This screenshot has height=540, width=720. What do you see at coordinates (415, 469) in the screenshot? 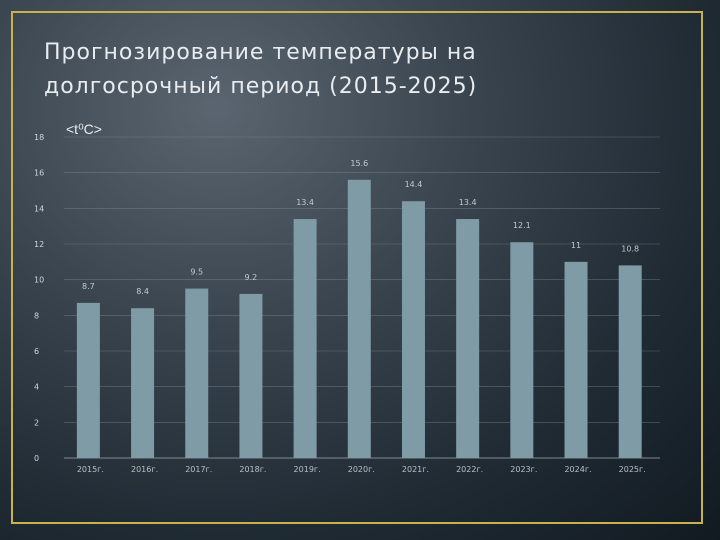
I see `x-tick-label: 2021г.` at bounding box center [415, 469].